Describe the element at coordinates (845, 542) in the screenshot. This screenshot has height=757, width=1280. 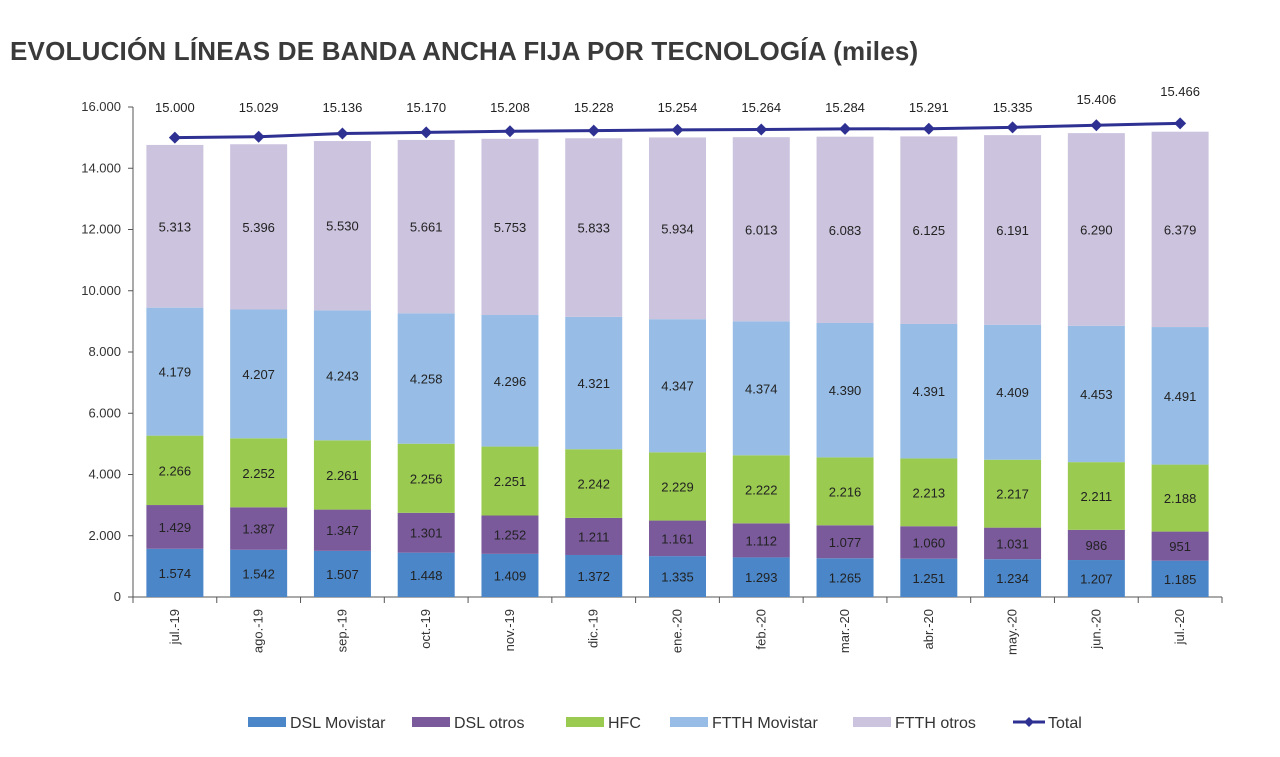
I see `data-label: 1.077` at that location.